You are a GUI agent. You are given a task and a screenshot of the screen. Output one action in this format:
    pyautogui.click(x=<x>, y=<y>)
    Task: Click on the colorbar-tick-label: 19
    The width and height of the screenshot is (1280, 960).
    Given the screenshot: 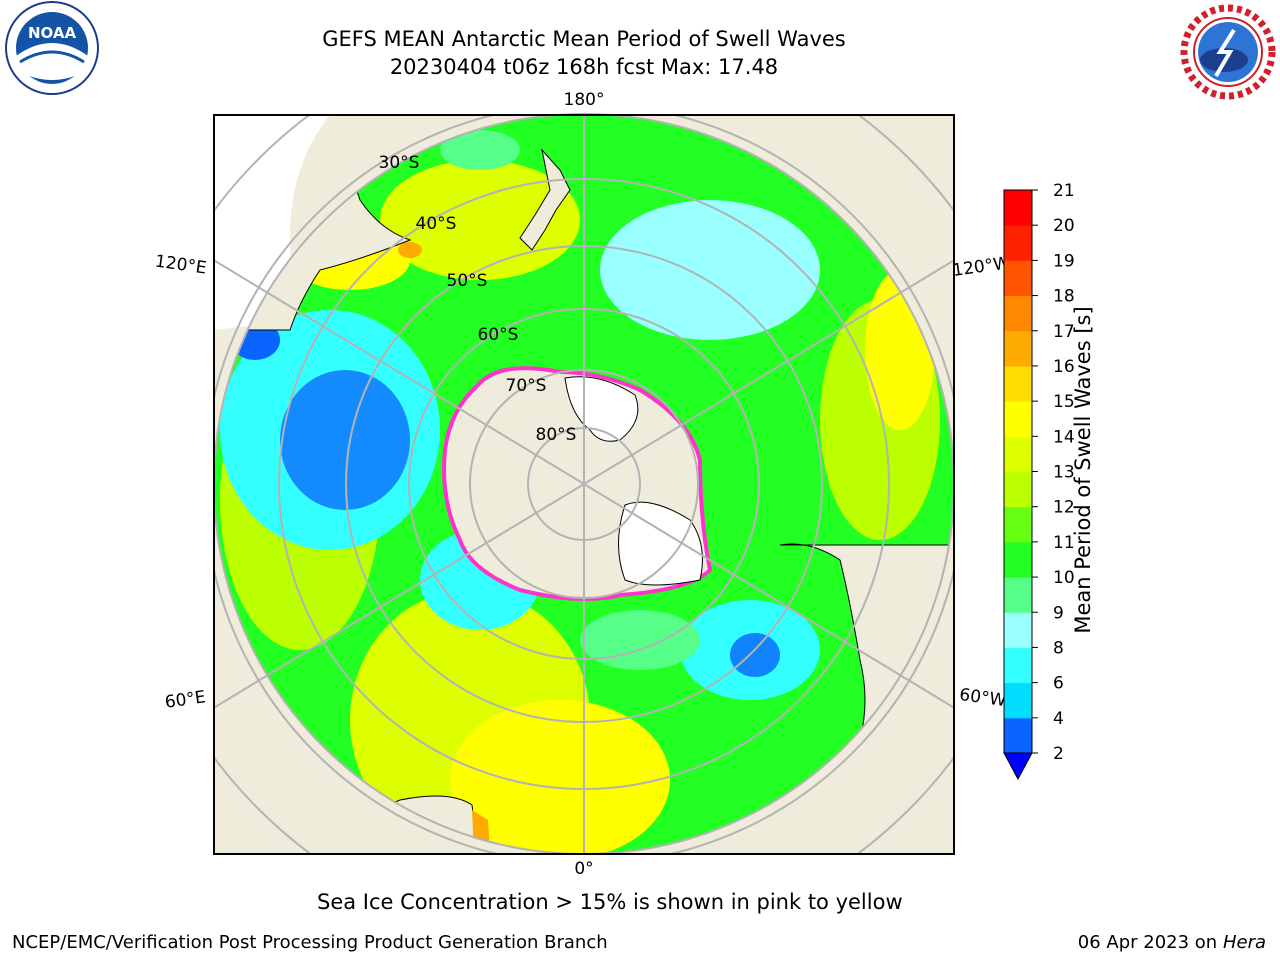 What is the action you would take?
    pyautogui.click(x=1064, y=261)
    